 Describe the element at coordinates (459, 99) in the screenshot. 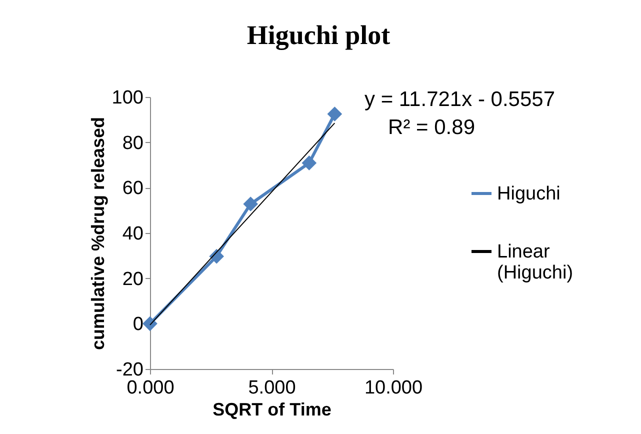

I see `annotation: y = 11.721x - 0.5557` at that location.